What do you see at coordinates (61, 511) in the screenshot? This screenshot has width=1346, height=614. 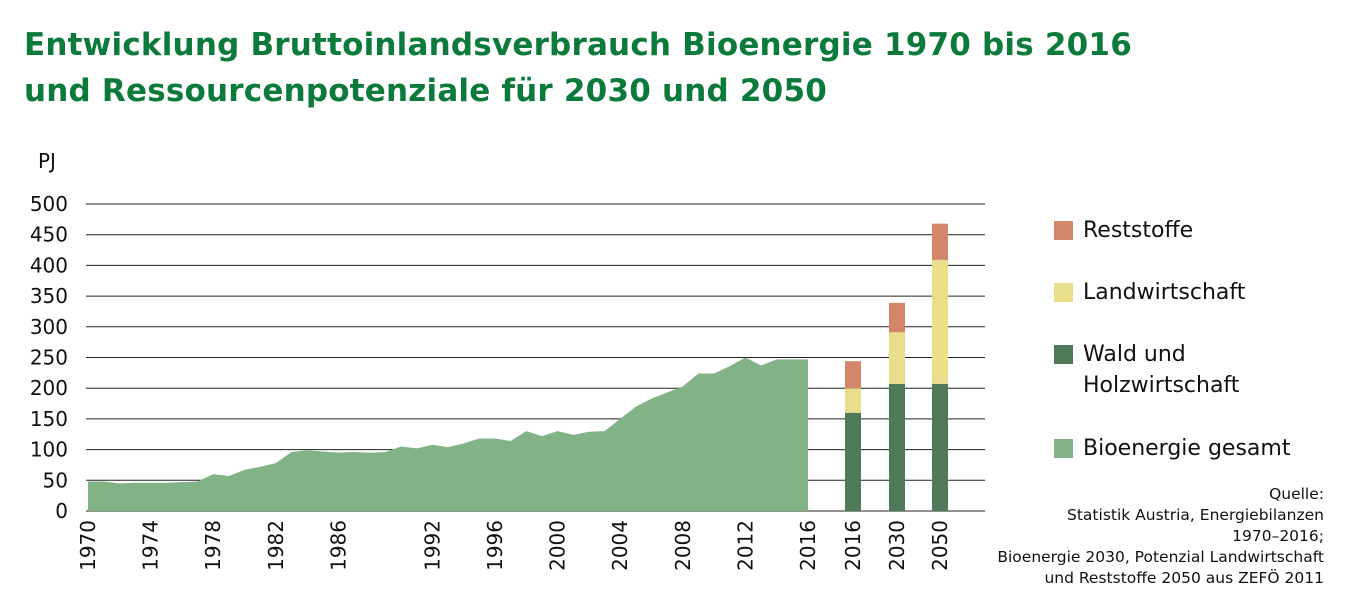 I see `y-tick-label-0: 0` at bounding box center [61, 511].